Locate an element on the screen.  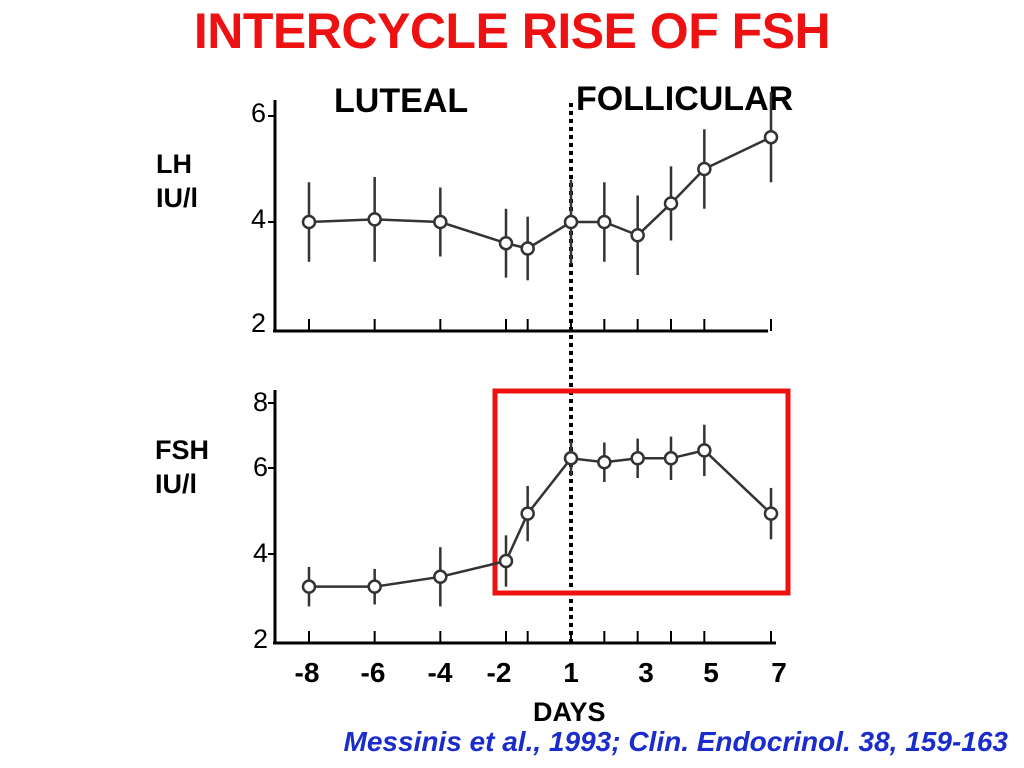
lh-ytick-6: 6 is located at coordinates (258, 113).